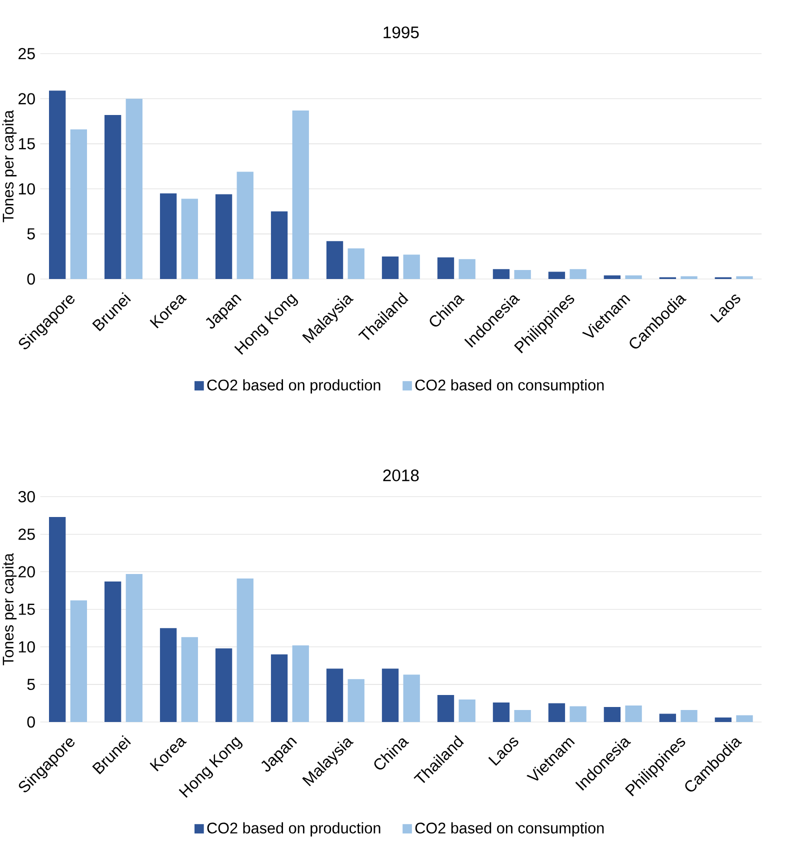 The width and height of the screenshot is (794, 854). Describe the element at coordinates (401, 32) in the screenshot. I see `chart-title: 1995` at that location.